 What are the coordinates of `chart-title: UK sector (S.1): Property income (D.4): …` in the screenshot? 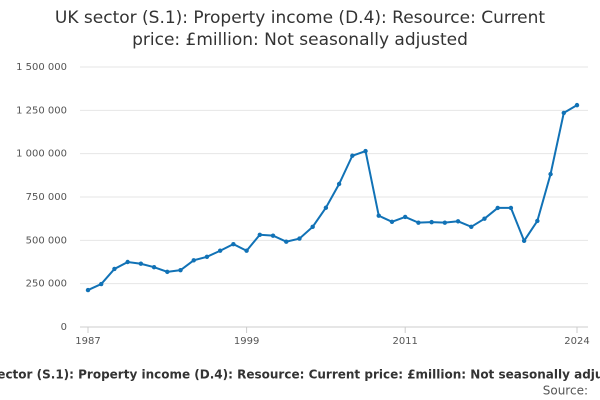 It's located at (300, 18).